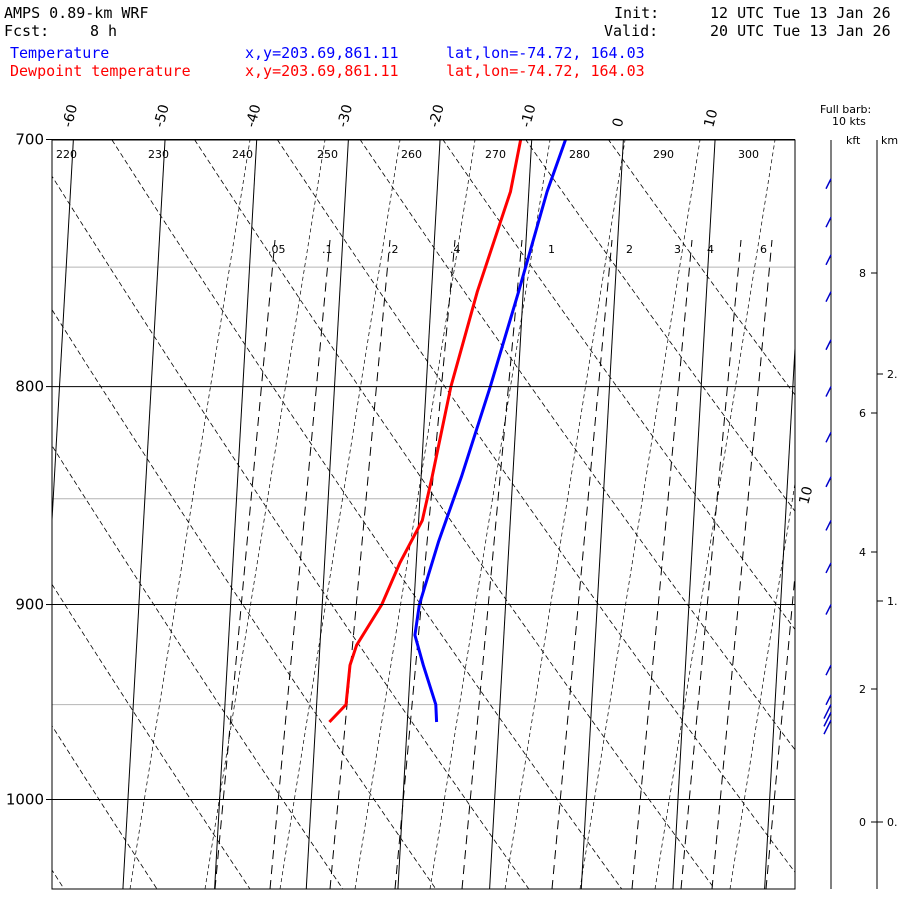  I want to click on xy-temperature: x,y=203.69,861.11, so click(322, 53).